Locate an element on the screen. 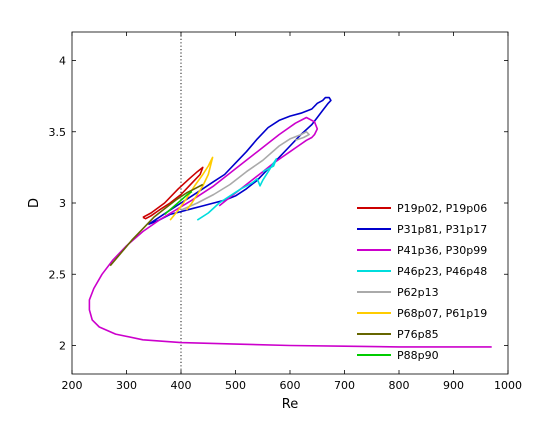  legend-label-5: P62p13 is located at coordinates (418, 292).